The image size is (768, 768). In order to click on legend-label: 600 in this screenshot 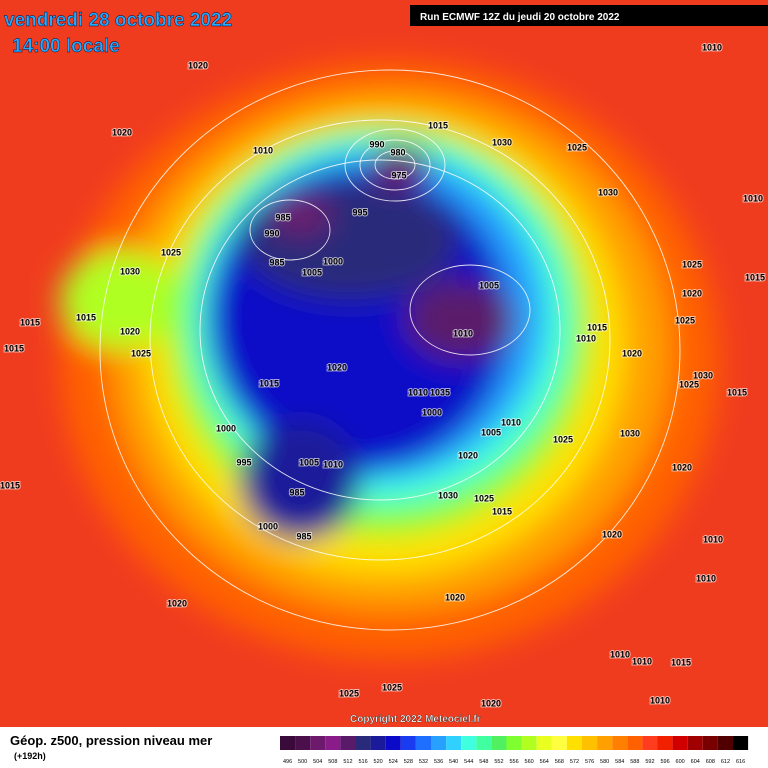, I will do `click(680, 762)`.